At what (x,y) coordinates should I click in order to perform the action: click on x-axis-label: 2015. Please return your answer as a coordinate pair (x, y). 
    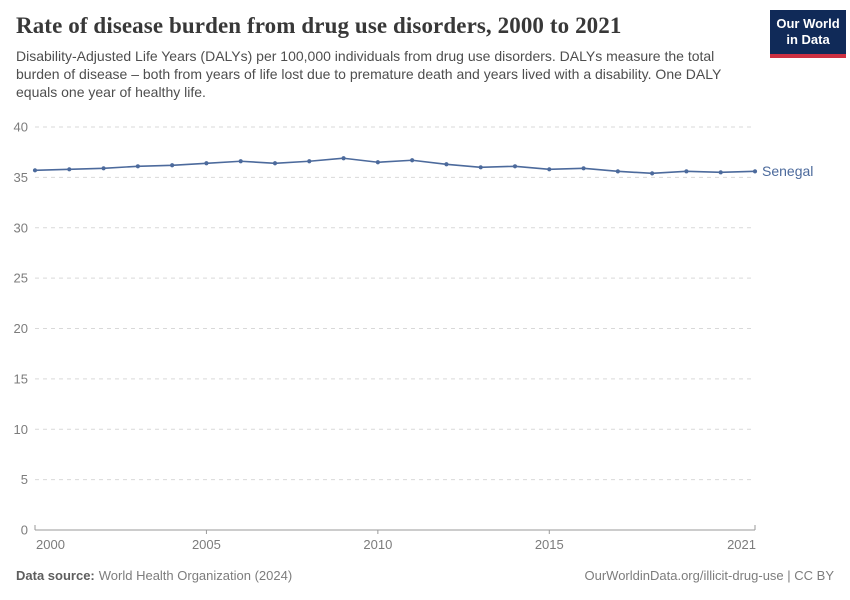
    Looking at the image, I should click on (549, 544).